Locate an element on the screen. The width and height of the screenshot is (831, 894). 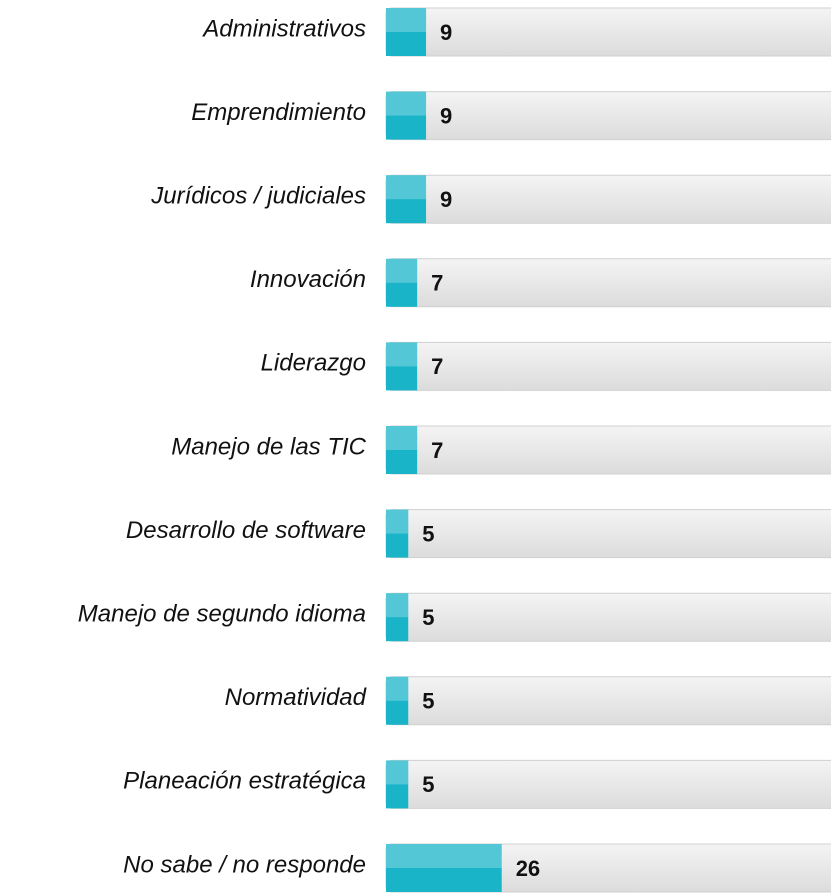
category-label: Manejo de las TIC is located at coordinates (268, 446).